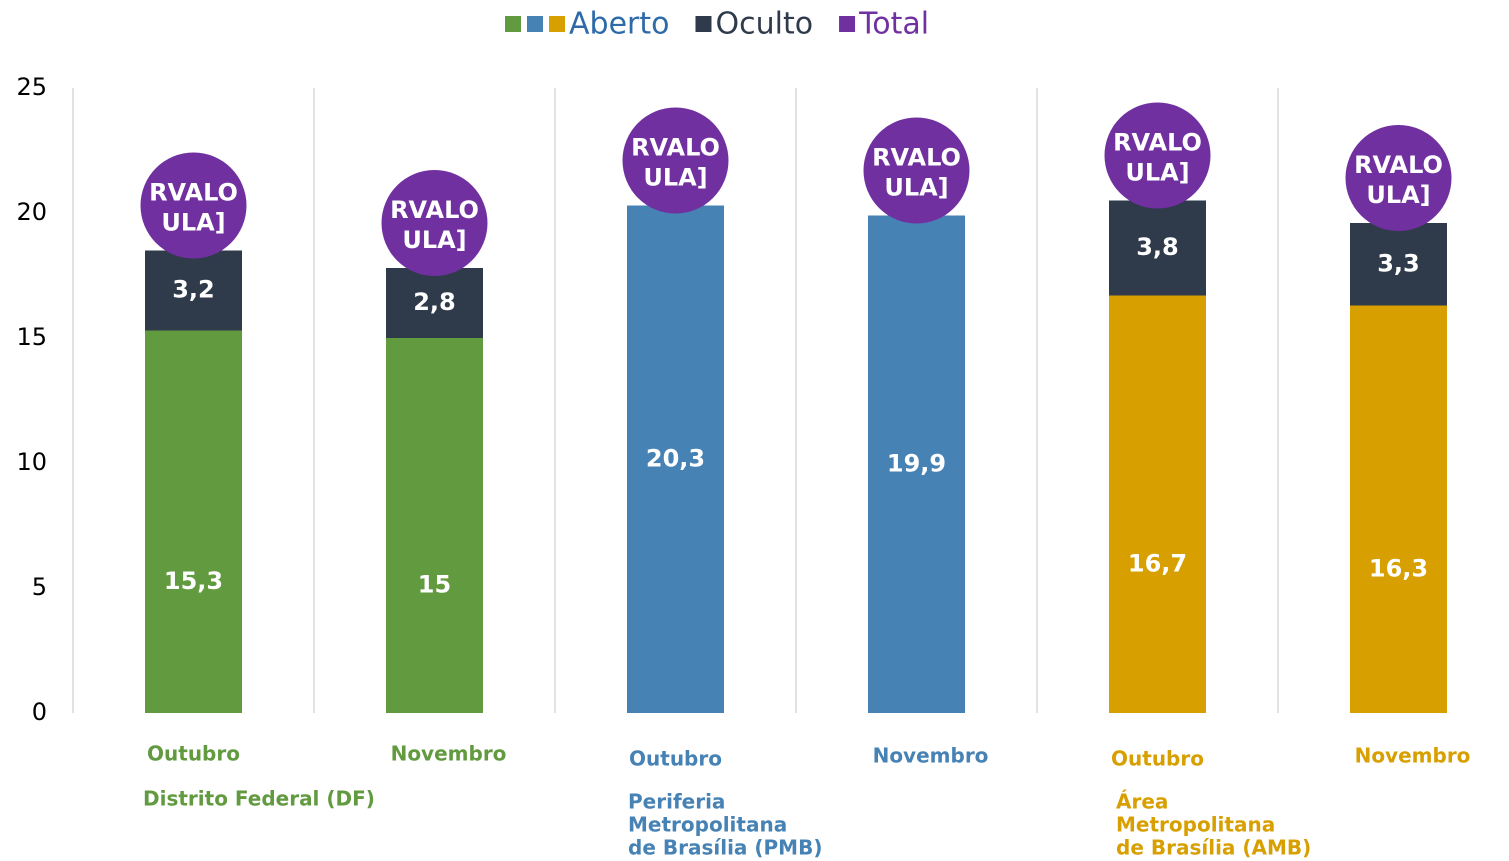 The height and width of the screenshot is (861, 1509). What do you see at coordinates (725, 848) in the screenshot?
I see `group-label: de Brasília (PMB)` at bounding box center [725, 848].